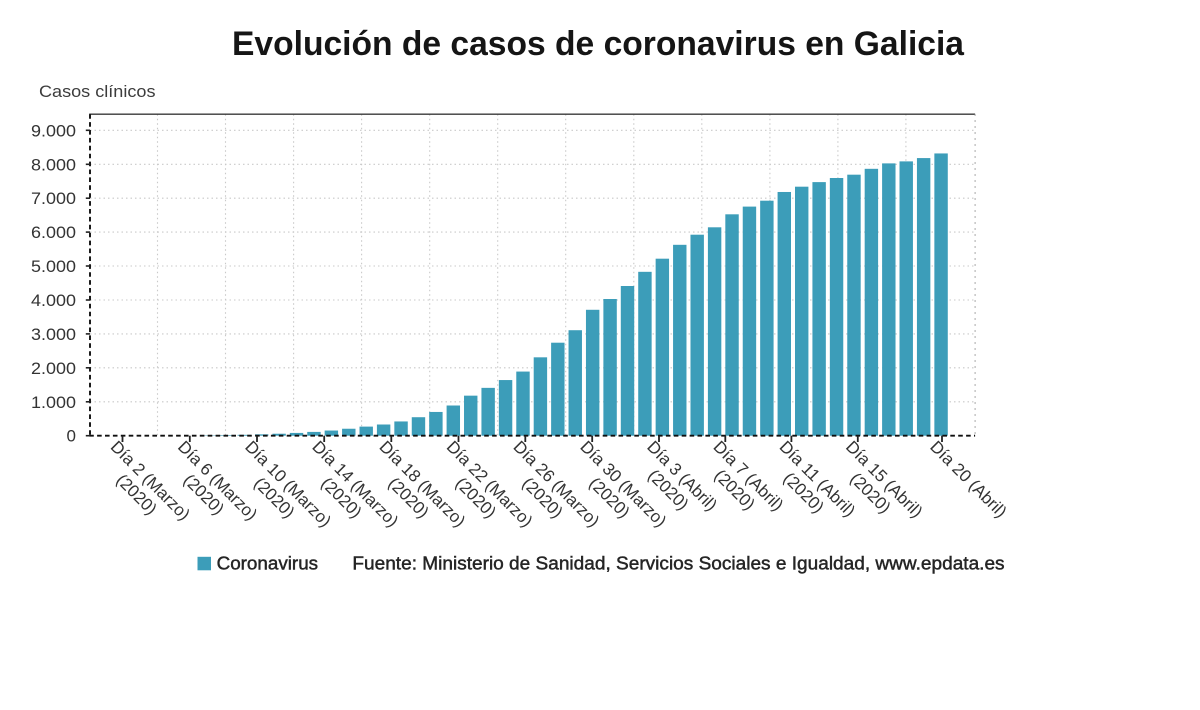 The width and height of the screenshot is (1200, 710). I want to click on svg-text: 6.000, so click(53, 232).